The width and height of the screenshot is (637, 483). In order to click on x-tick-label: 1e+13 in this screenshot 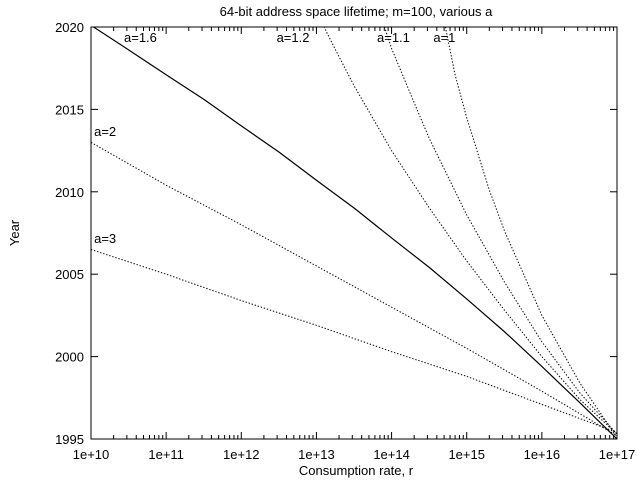, I will do `click(316, 454)`.